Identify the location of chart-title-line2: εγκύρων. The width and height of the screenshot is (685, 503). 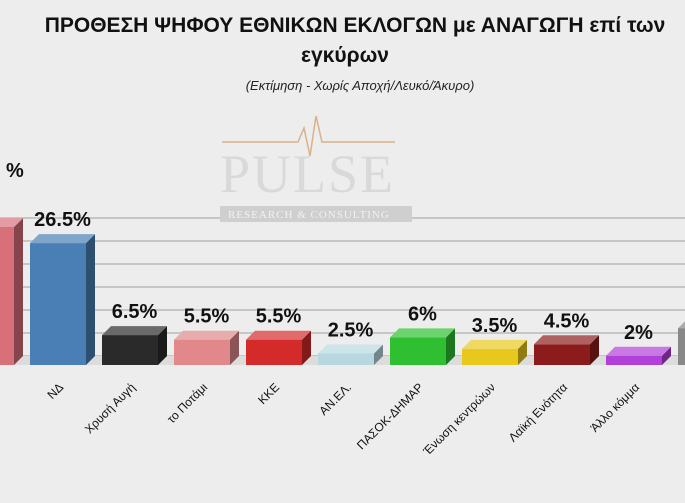
(345, 55).